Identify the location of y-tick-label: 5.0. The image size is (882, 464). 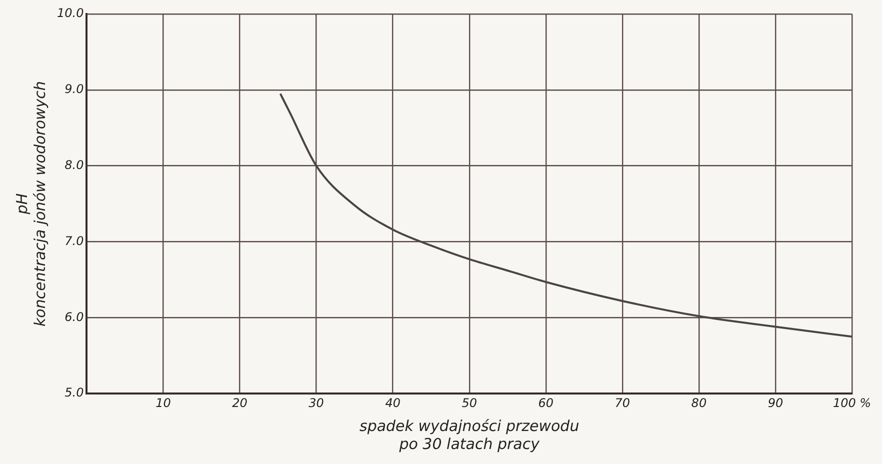
(74, 393).